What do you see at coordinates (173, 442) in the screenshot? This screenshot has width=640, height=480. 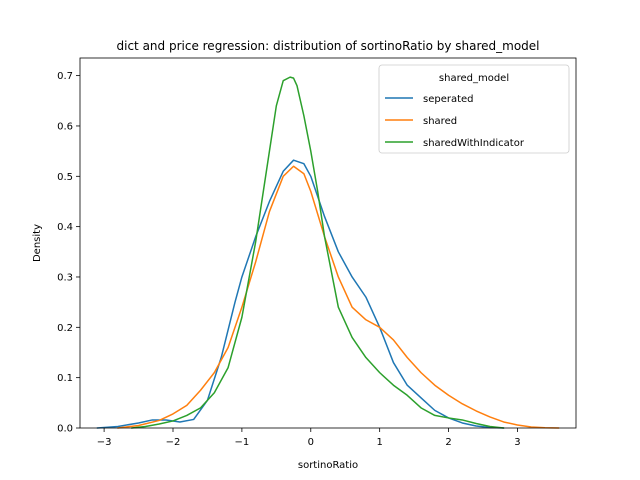 I see `x-tick-label: −2` at bounding box center [173, 442].